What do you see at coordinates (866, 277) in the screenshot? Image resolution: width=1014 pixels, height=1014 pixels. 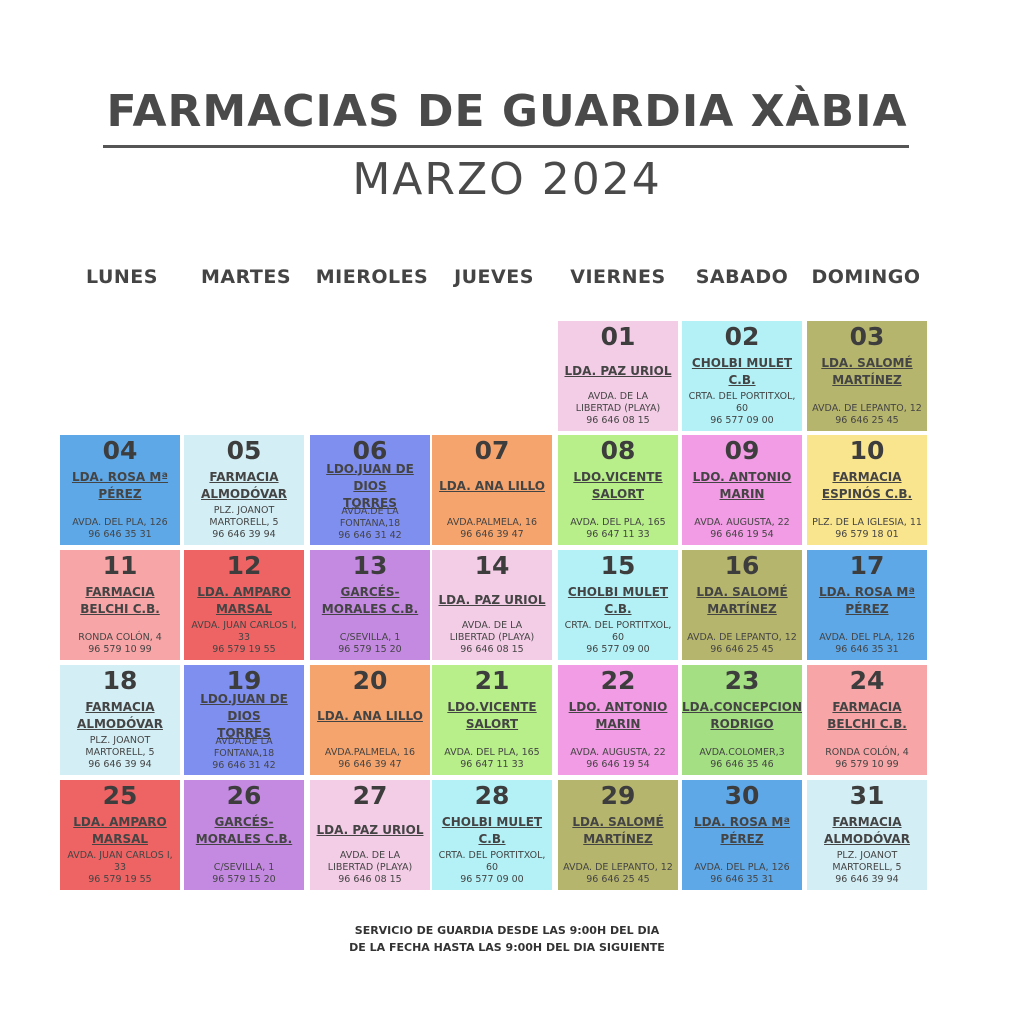 I see `weekday-label: DOMINGO` at bounding box center [866, 277].